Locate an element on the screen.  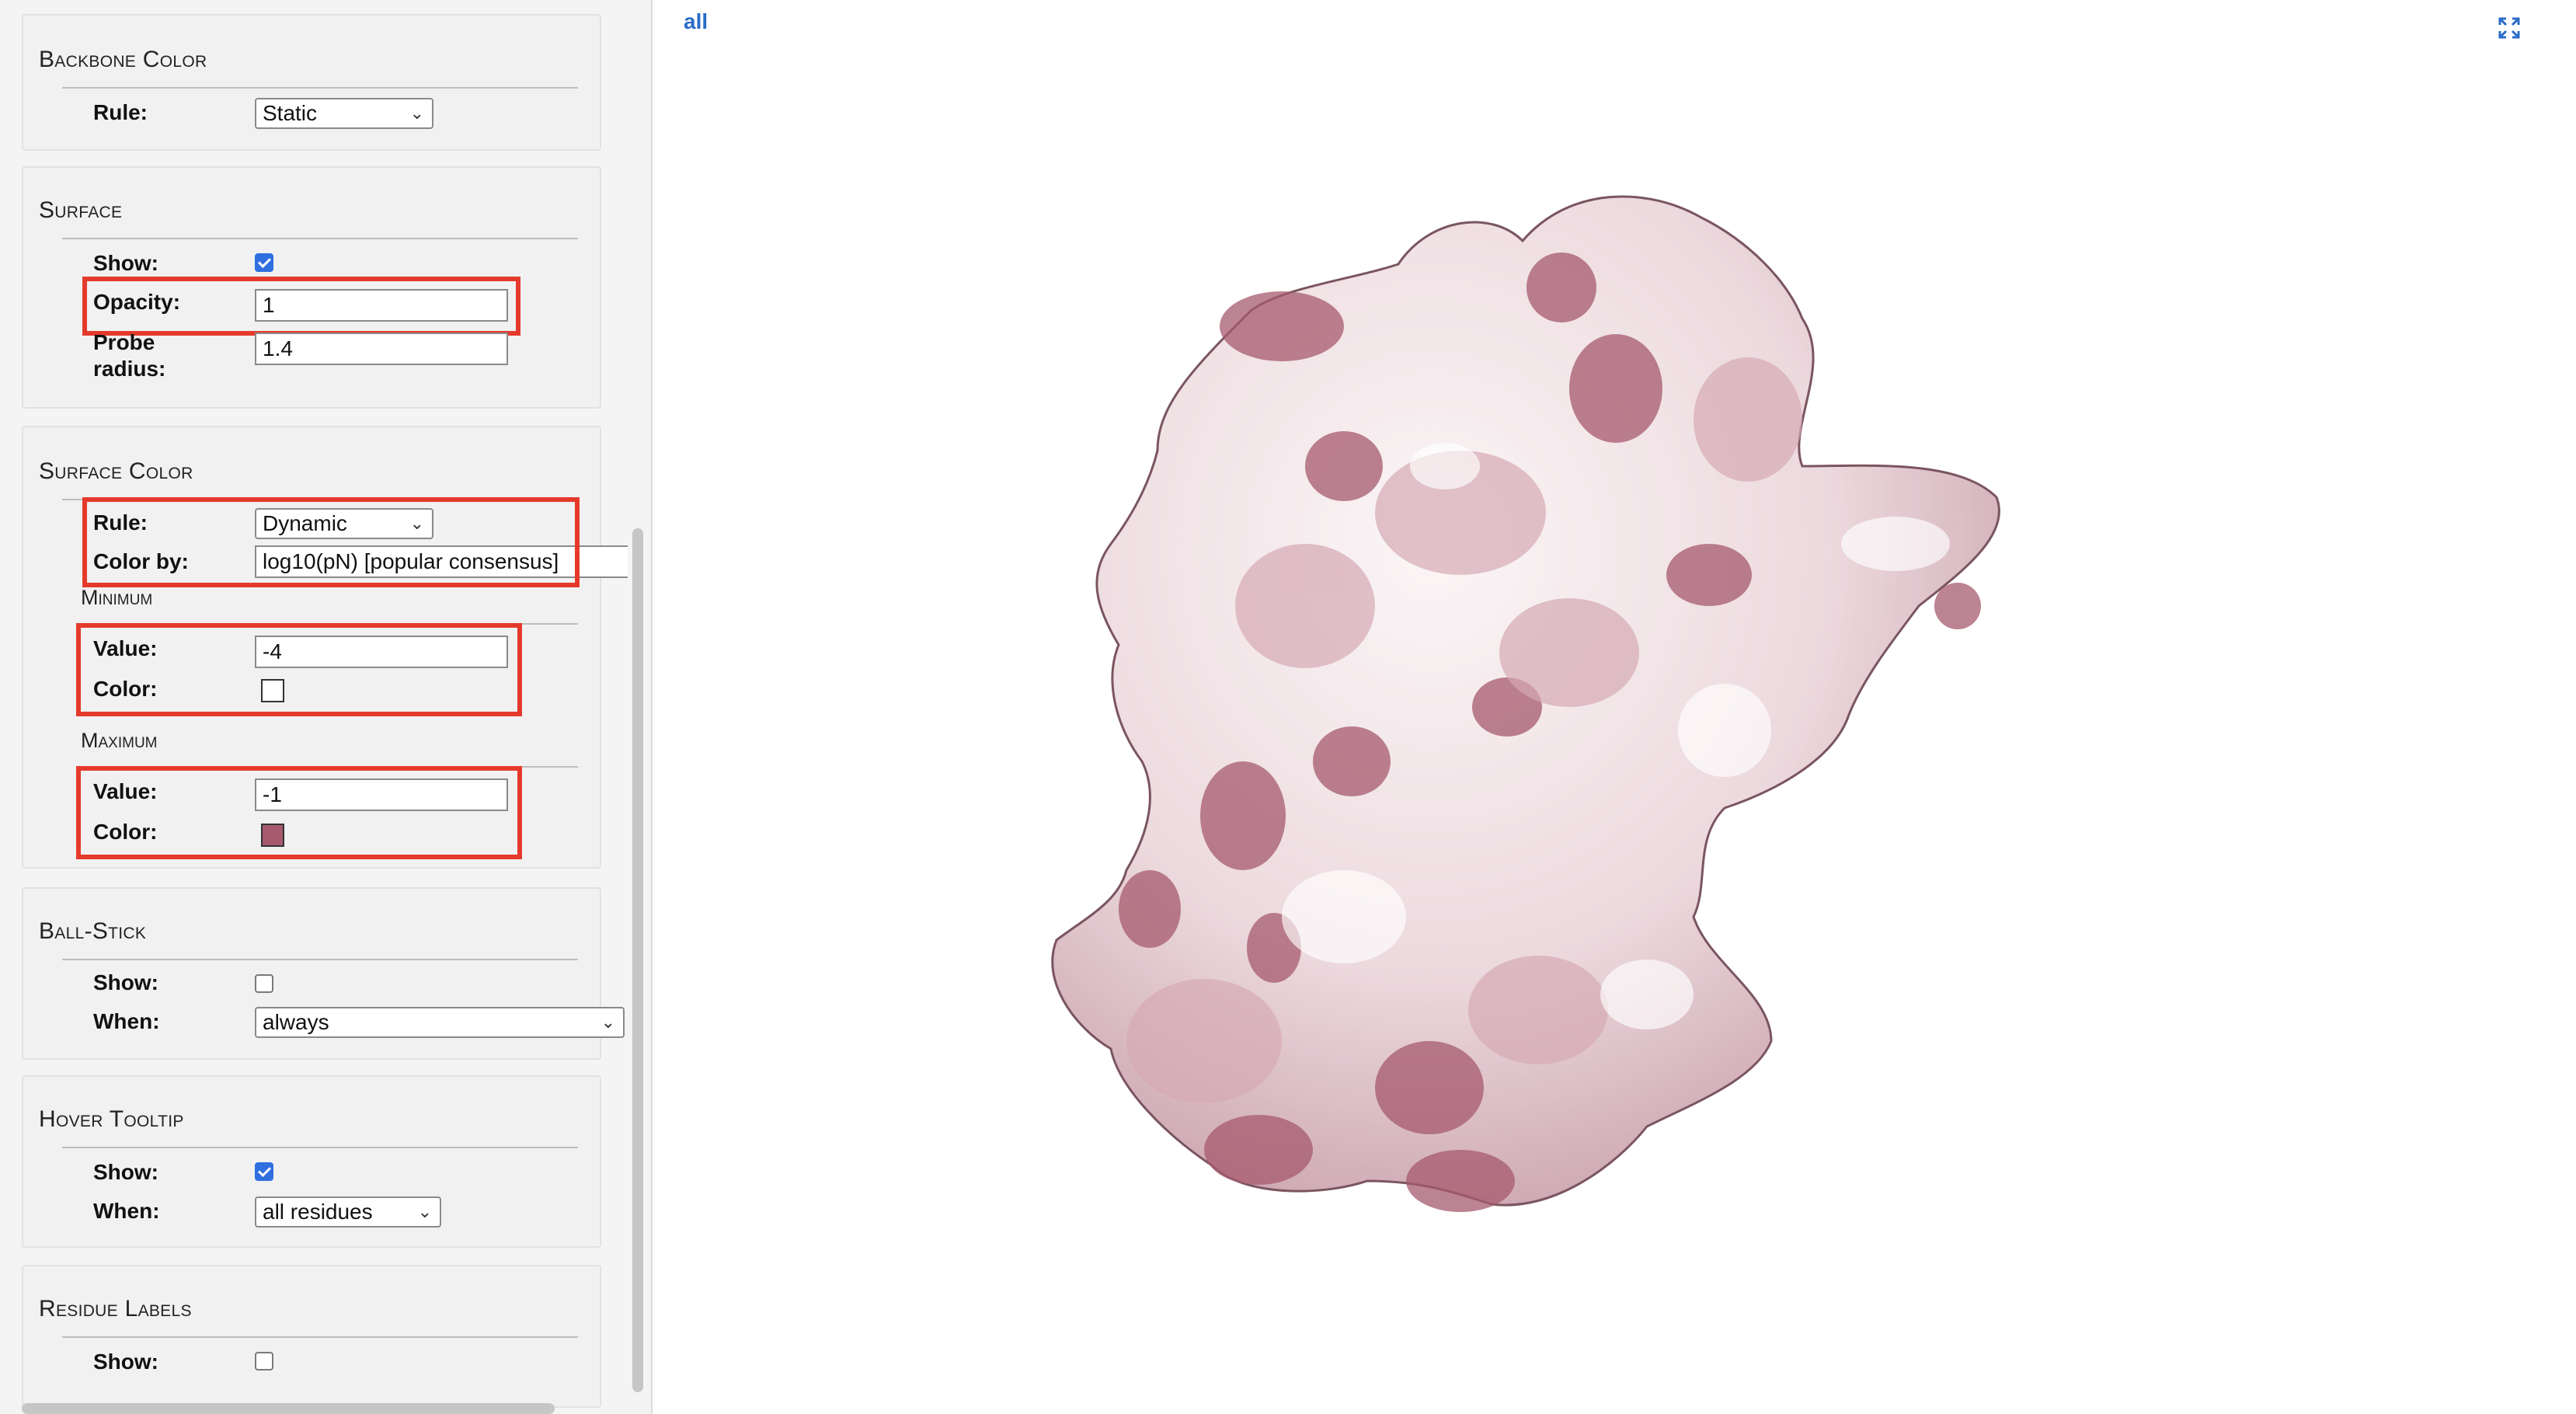
probe-label-line-1: Probe is located at coordinates (124, 342).